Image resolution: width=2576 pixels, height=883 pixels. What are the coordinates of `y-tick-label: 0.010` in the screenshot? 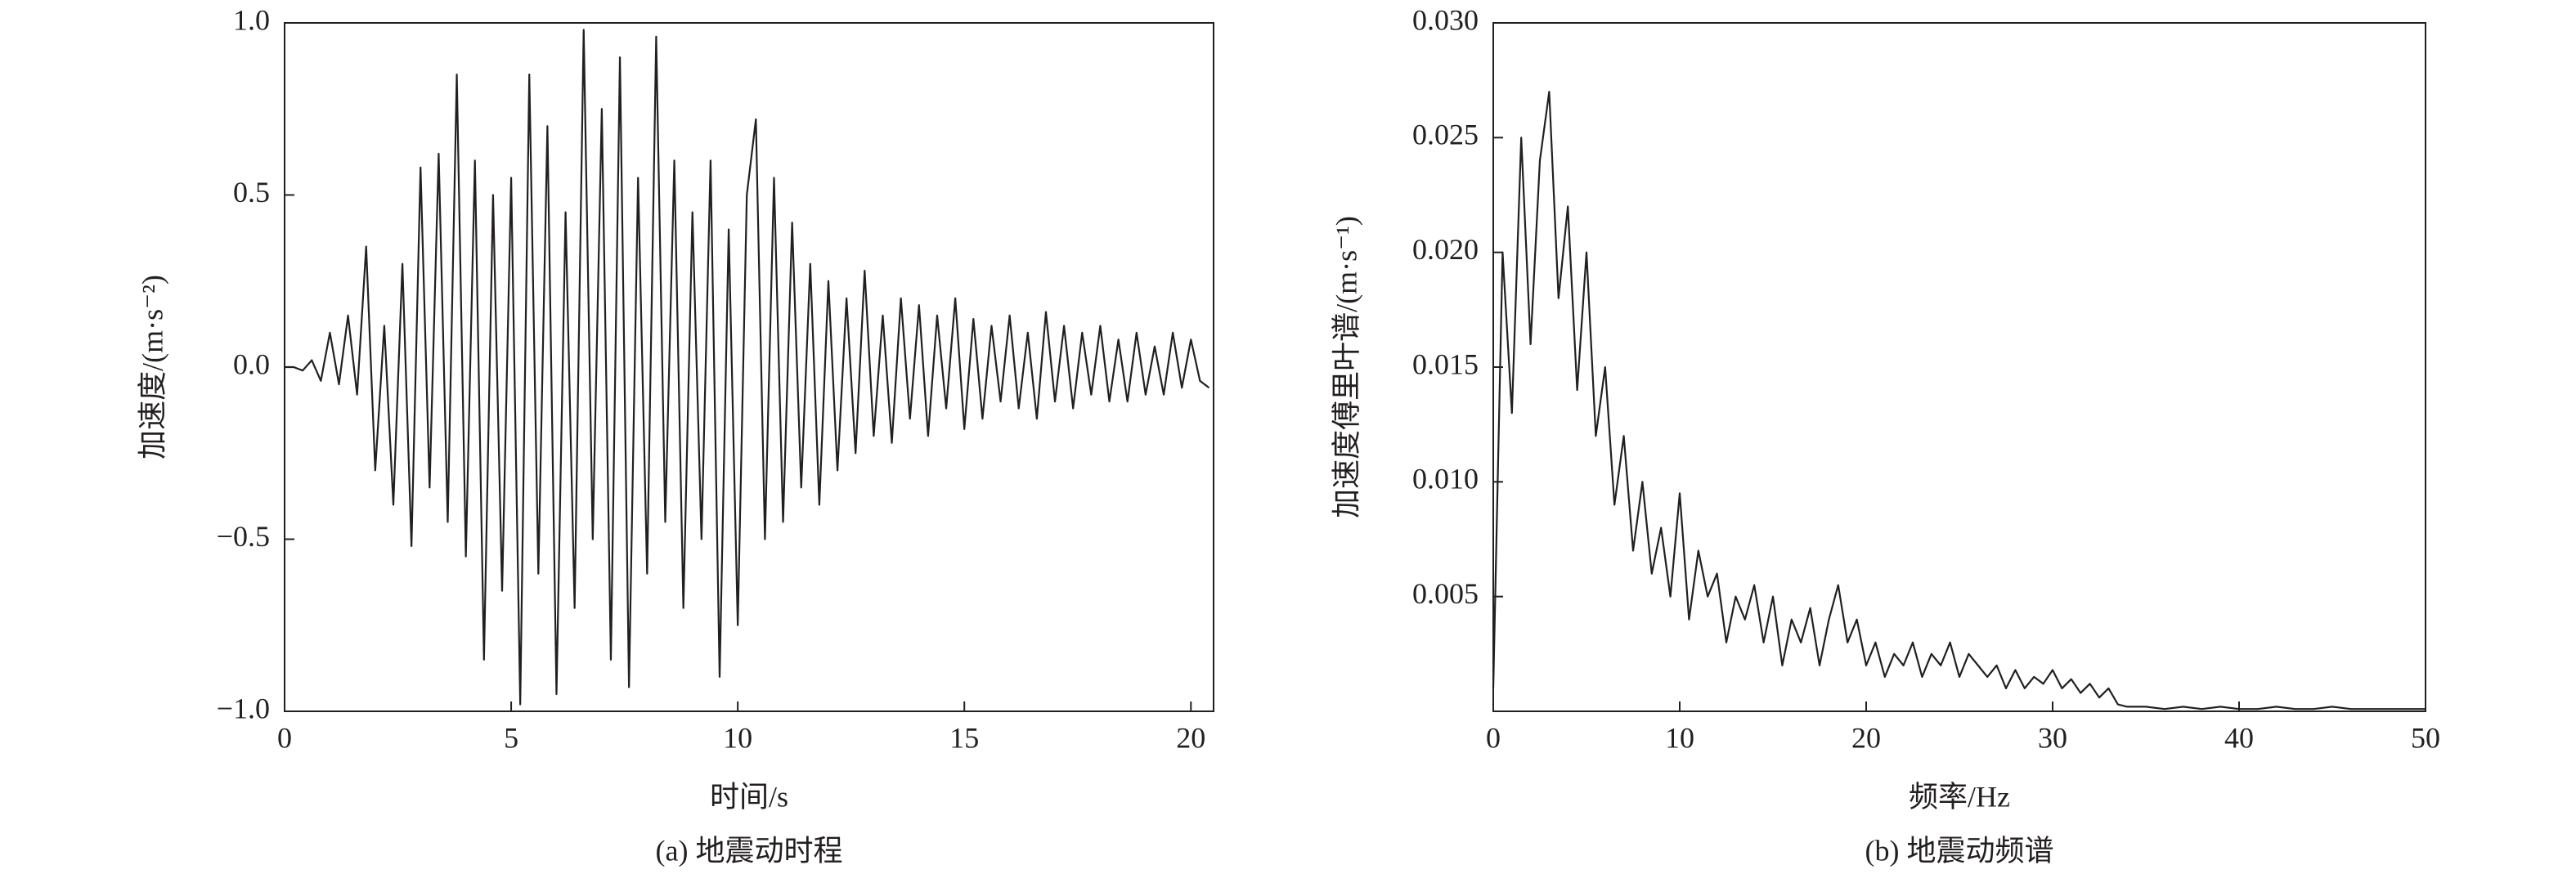 It's located at (1446, 479).